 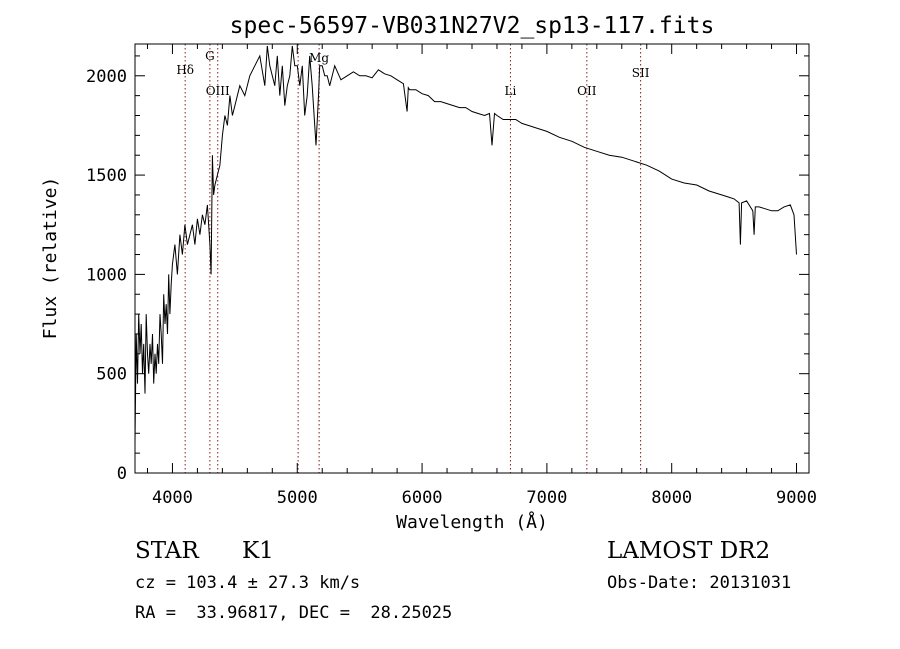 What do you see at coordinates (106, 176) in the screenshot?
I see `y-tick-label: 1500` at bounding box center [106, 176].